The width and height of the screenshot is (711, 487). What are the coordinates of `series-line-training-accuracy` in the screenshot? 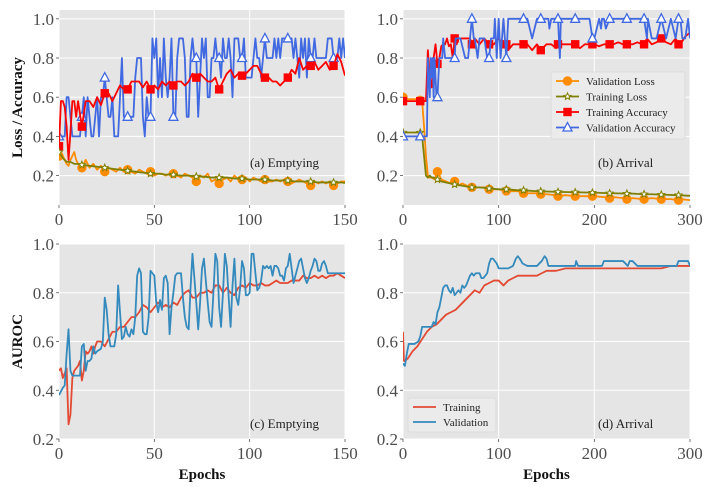 It's located at (546, 67).